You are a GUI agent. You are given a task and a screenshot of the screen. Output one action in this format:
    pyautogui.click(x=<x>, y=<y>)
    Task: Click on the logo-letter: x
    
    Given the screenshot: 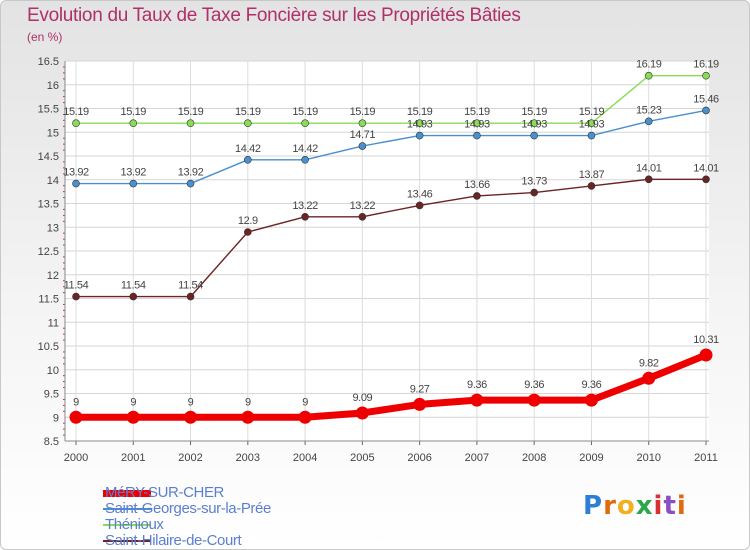 What is the action you would take?
    pyautogui.click(x=644, y=506)
    